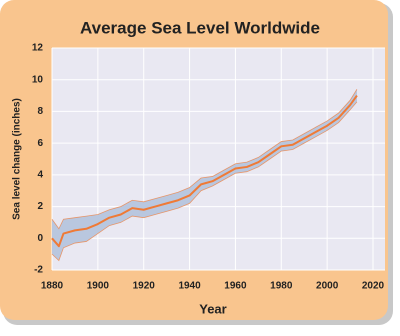 The height and width of the screenshot is (336, 400). Describe the element at coordinates (144, 286) in the screenshot. I see `x-tick-label: 1920` at that location.